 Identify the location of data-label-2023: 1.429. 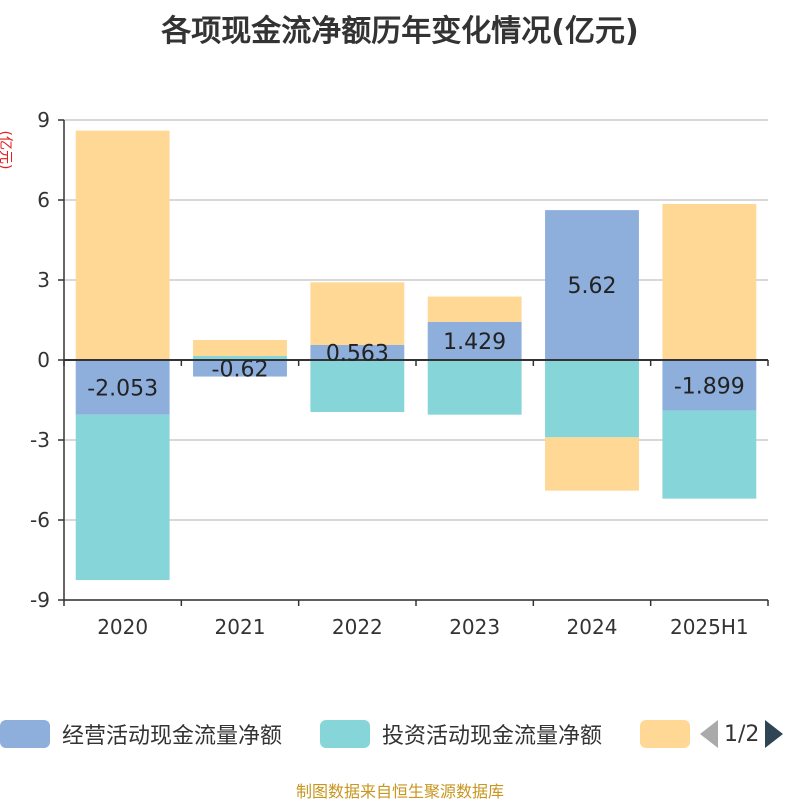
(474, 342).